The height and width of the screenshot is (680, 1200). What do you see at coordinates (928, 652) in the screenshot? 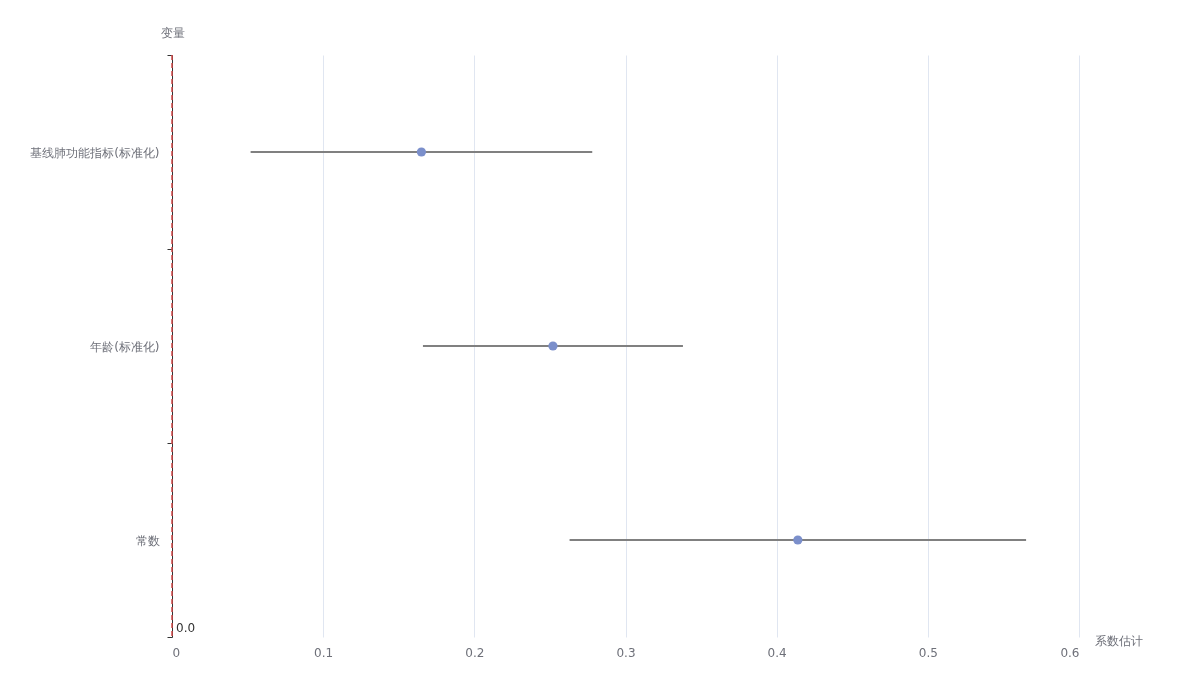
I see `x-tick-label: 0.5` at bounding box center [928, 652].